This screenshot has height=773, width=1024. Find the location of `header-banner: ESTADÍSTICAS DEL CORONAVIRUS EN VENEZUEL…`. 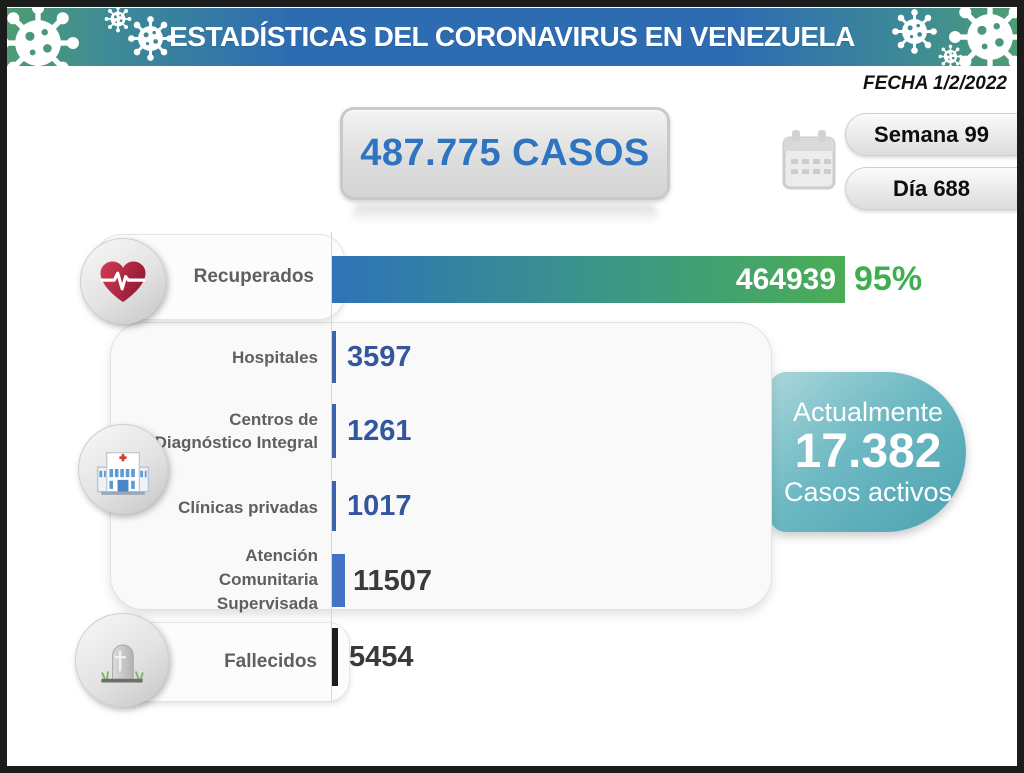

header-banner: ESTADÍSTICAS DEL CORONAVIRUS EN VENEZUEL… is located at coordinates (512, 37).